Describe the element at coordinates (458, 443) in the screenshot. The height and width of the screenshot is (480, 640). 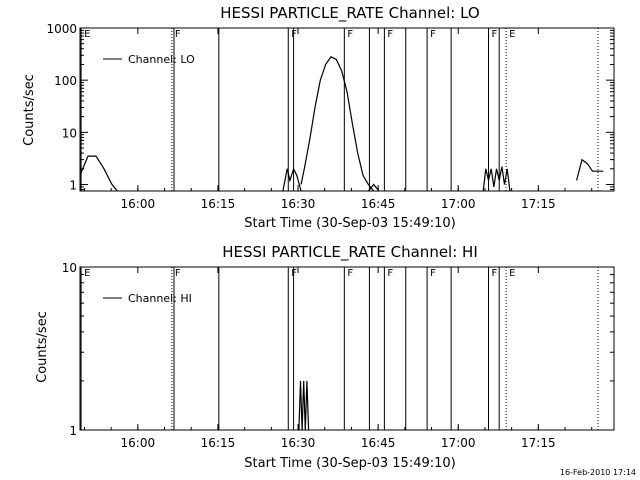
I see `hi-x-tick-label: 17:00` at that location.